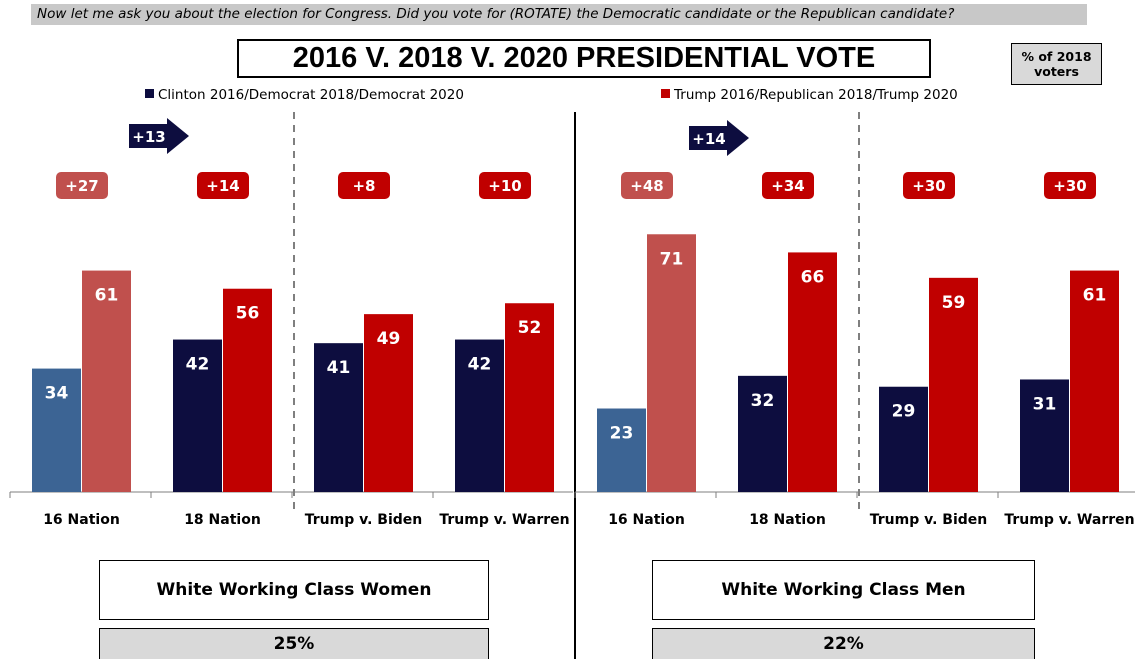  What do you see at coordinates (1056, 71) in the screenshot?
I see `share-label-line2: voters` at bounding box center [1056, 71].